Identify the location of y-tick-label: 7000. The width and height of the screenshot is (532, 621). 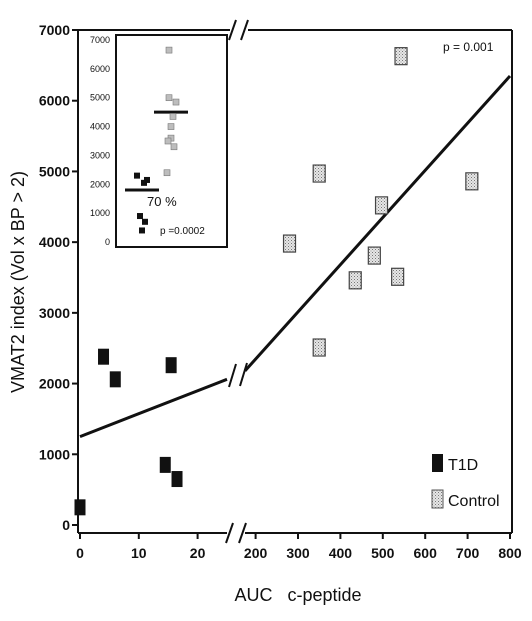
(54, 30).